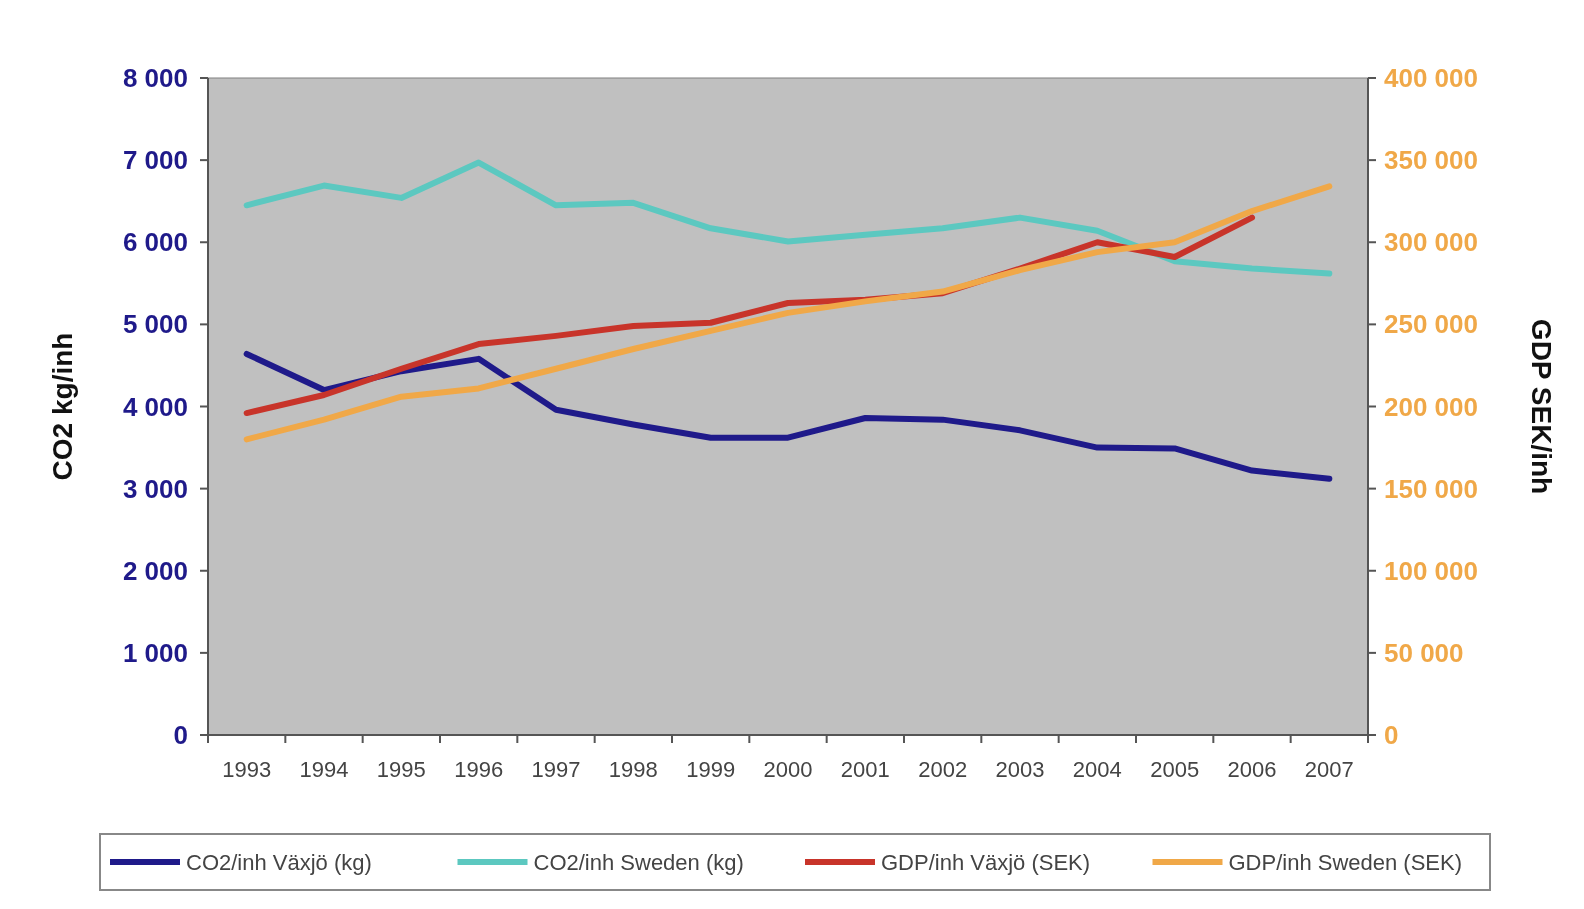  I want to click on y-tick-label: 8 000, so click(155, 78).